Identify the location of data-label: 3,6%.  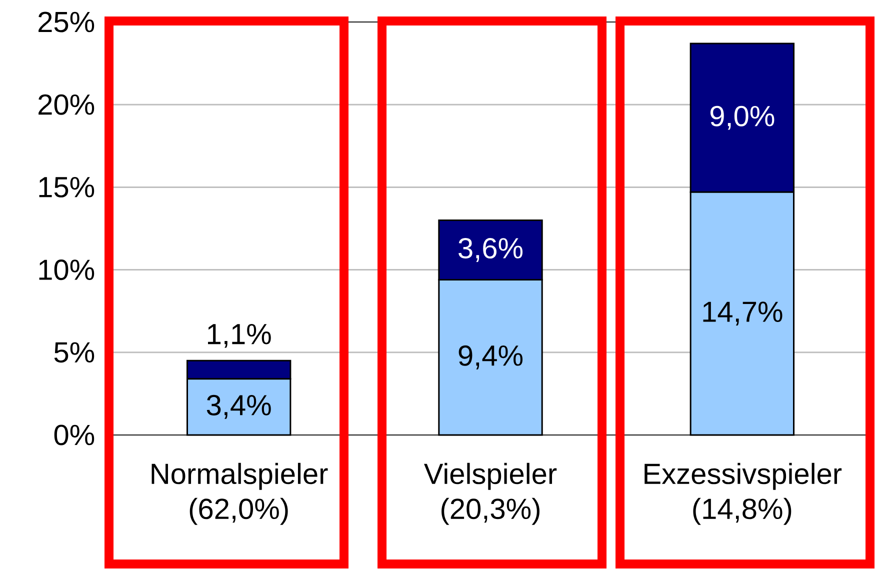
(490, 250).